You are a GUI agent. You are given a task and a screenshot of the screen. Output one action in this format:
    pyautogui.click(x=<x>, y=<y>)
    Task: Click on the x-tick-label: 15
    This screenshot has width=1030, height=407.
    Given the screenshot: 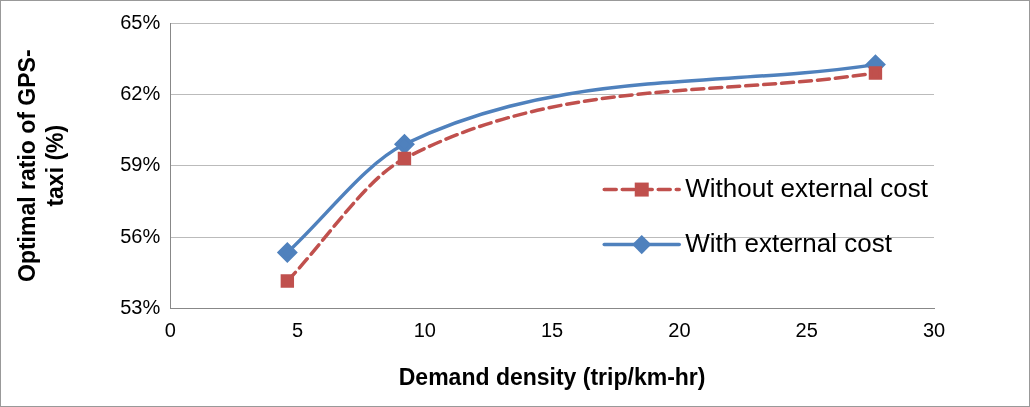 What is the action you would take?
    pyautogui.click(x=552, y=329)
    